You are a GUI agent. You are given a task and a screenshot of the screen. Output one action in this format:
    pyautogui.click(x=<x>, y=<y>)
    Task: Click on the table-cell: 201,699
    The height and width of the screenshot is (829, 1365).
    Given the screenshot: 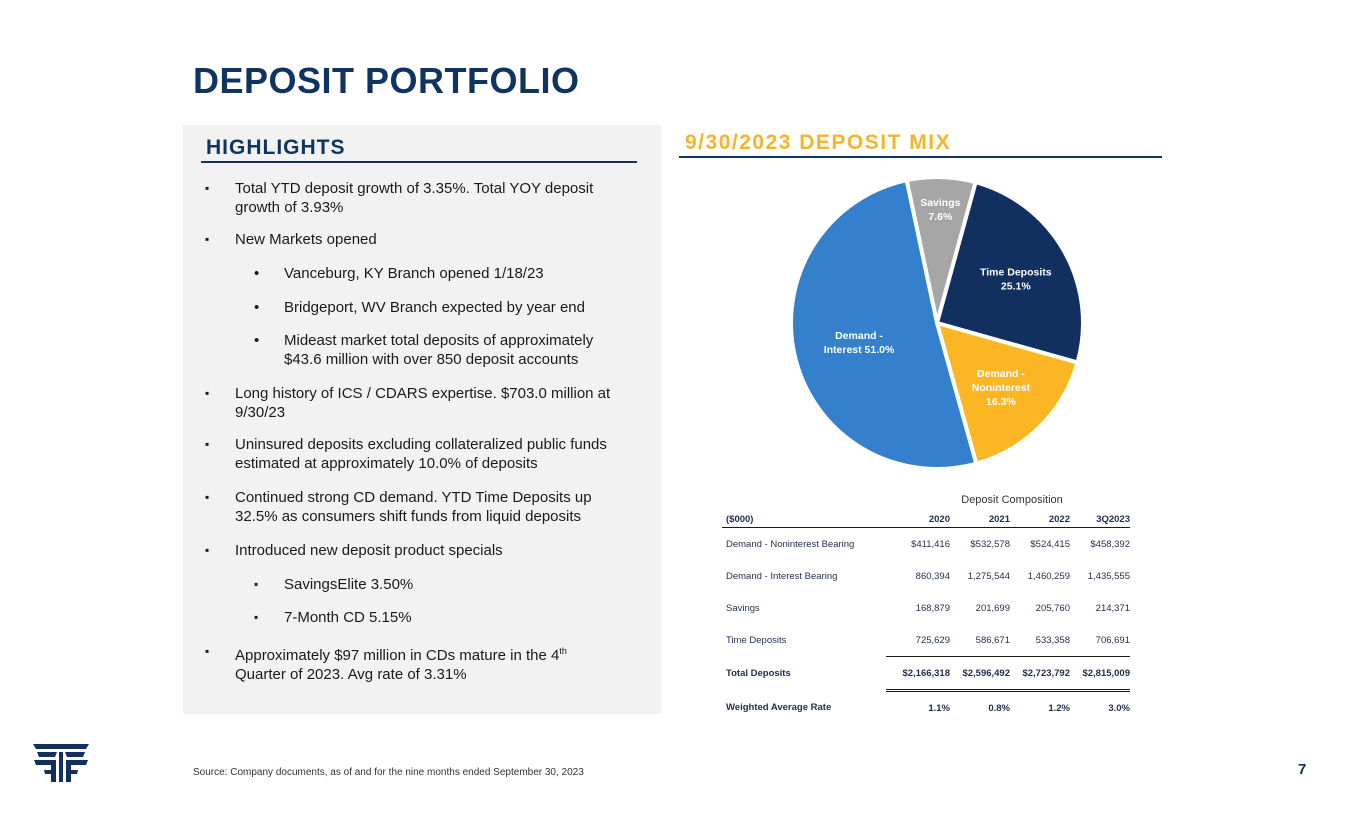 What is the action you would take?
    pyautogui.click(x=992, y=608)
    